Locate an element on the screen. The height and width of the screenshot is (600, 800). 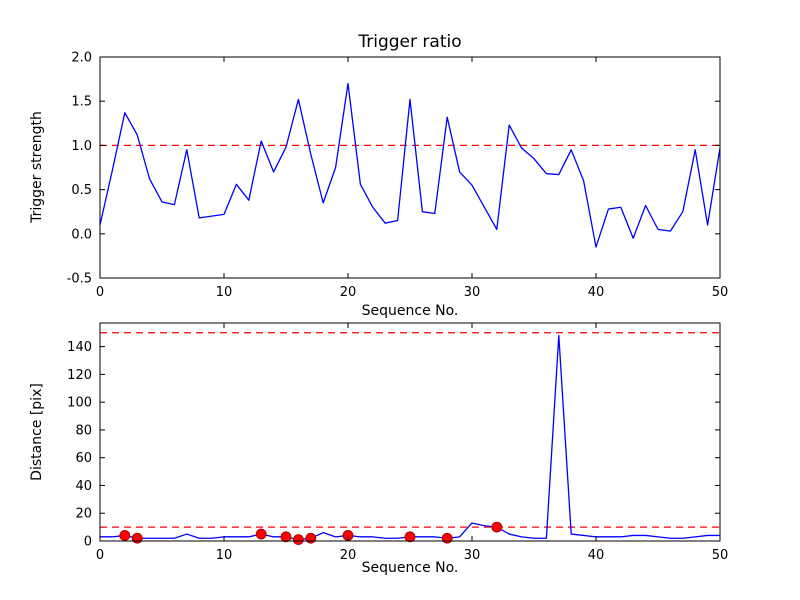
y-tick-label: 100 is located at coordinates (79, 403).